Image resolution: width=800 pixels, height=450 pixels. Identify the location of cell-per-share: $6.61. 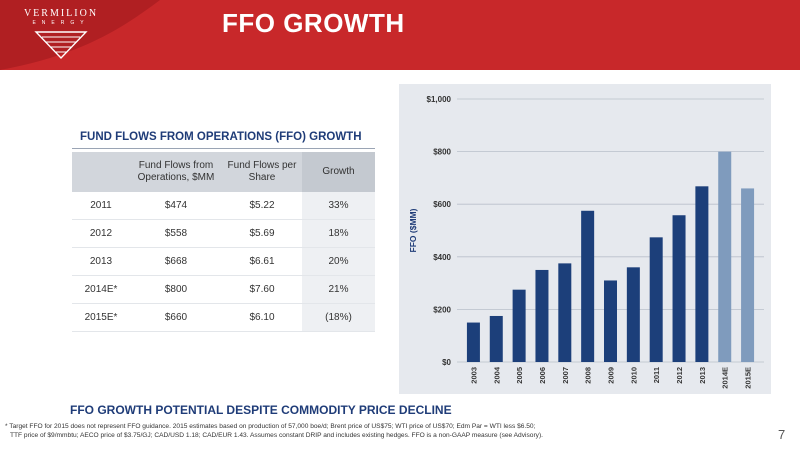
(262, 261).